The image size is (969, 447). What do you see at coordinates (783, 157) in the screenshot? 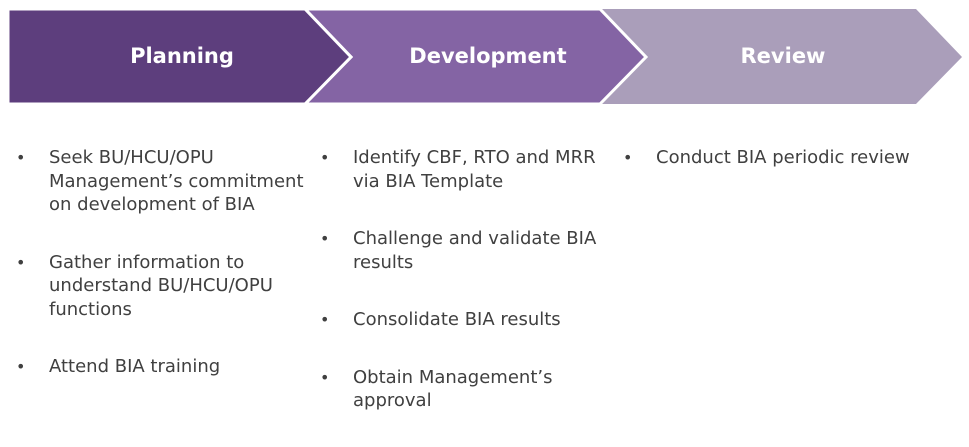
I see `task-text: Conduct BIA periodic review` at bounding box center [783, 157].